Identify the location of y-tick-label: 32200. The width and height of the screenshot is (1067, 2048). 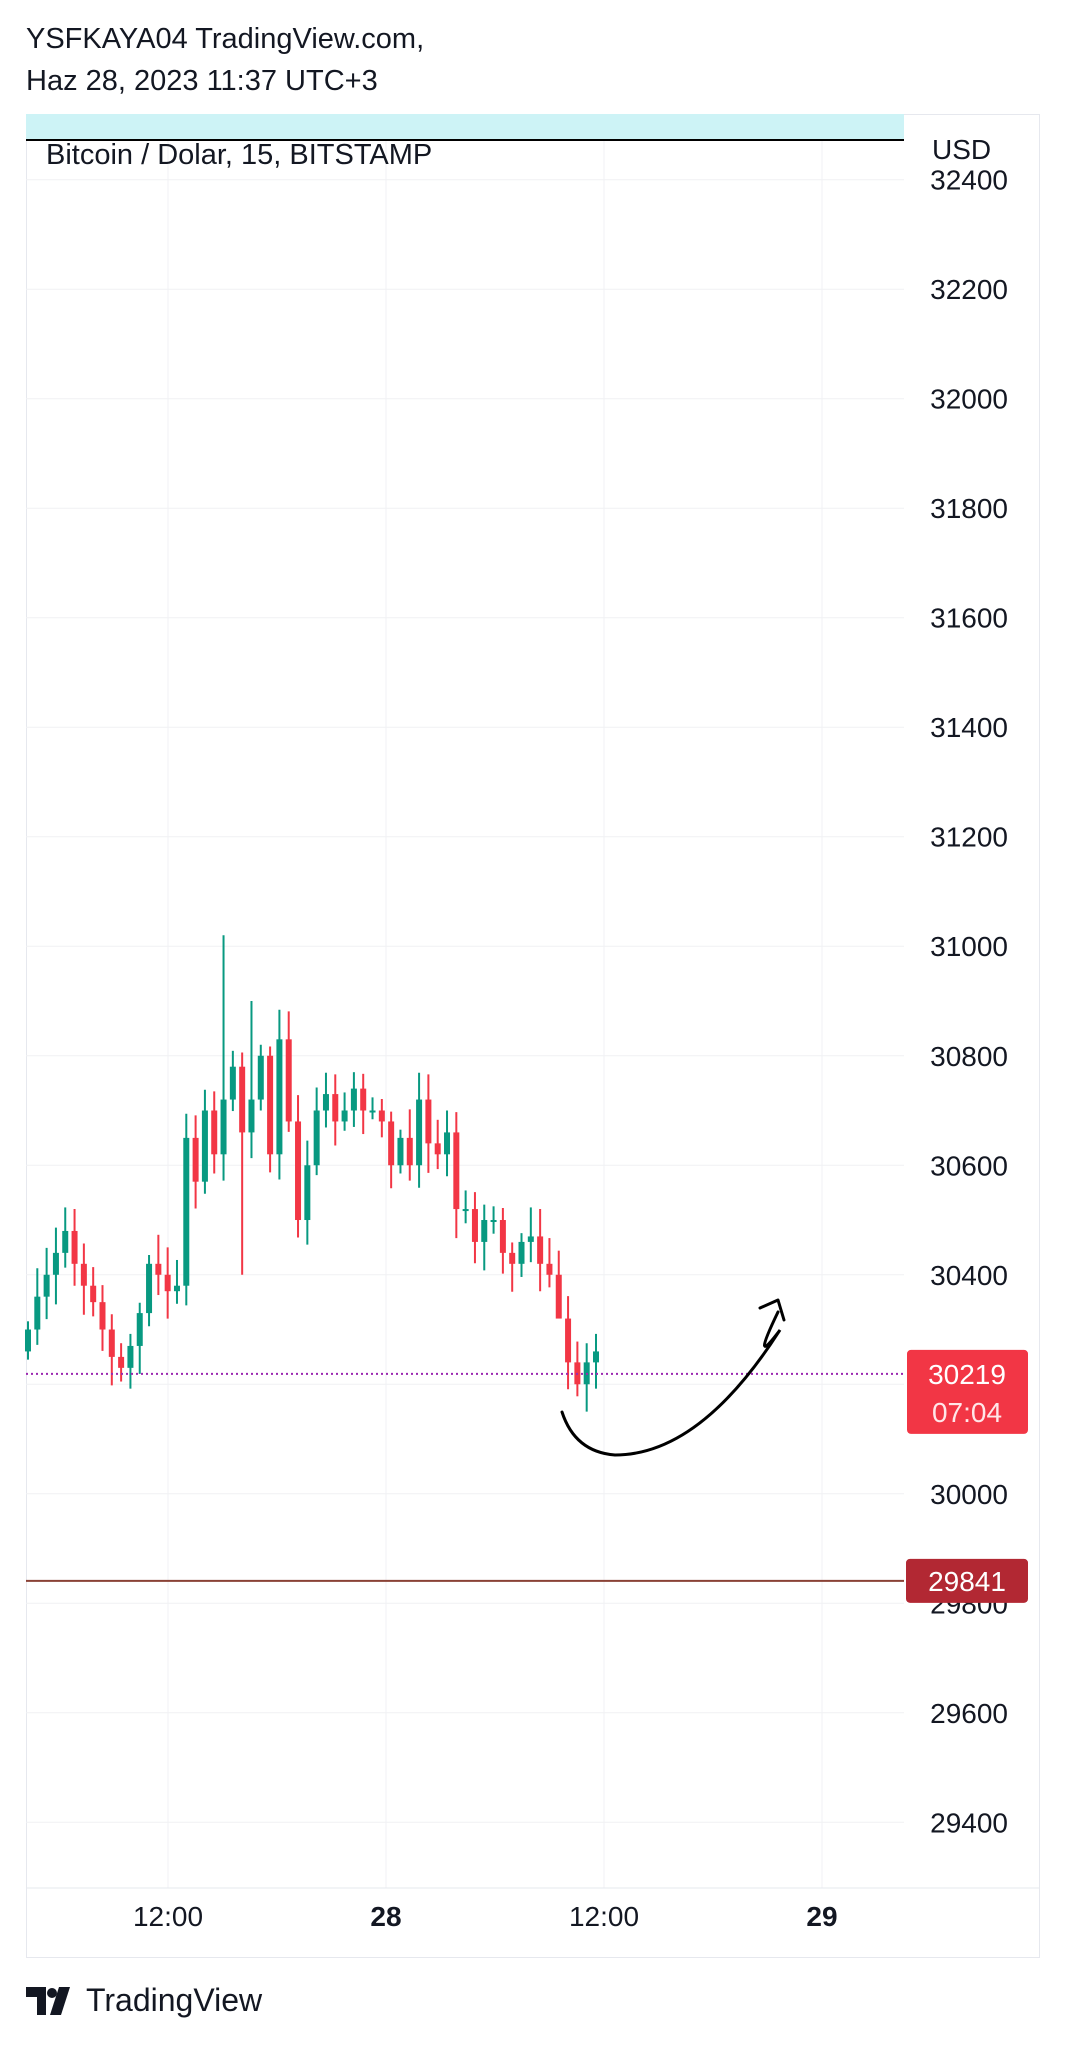
(969, 289).